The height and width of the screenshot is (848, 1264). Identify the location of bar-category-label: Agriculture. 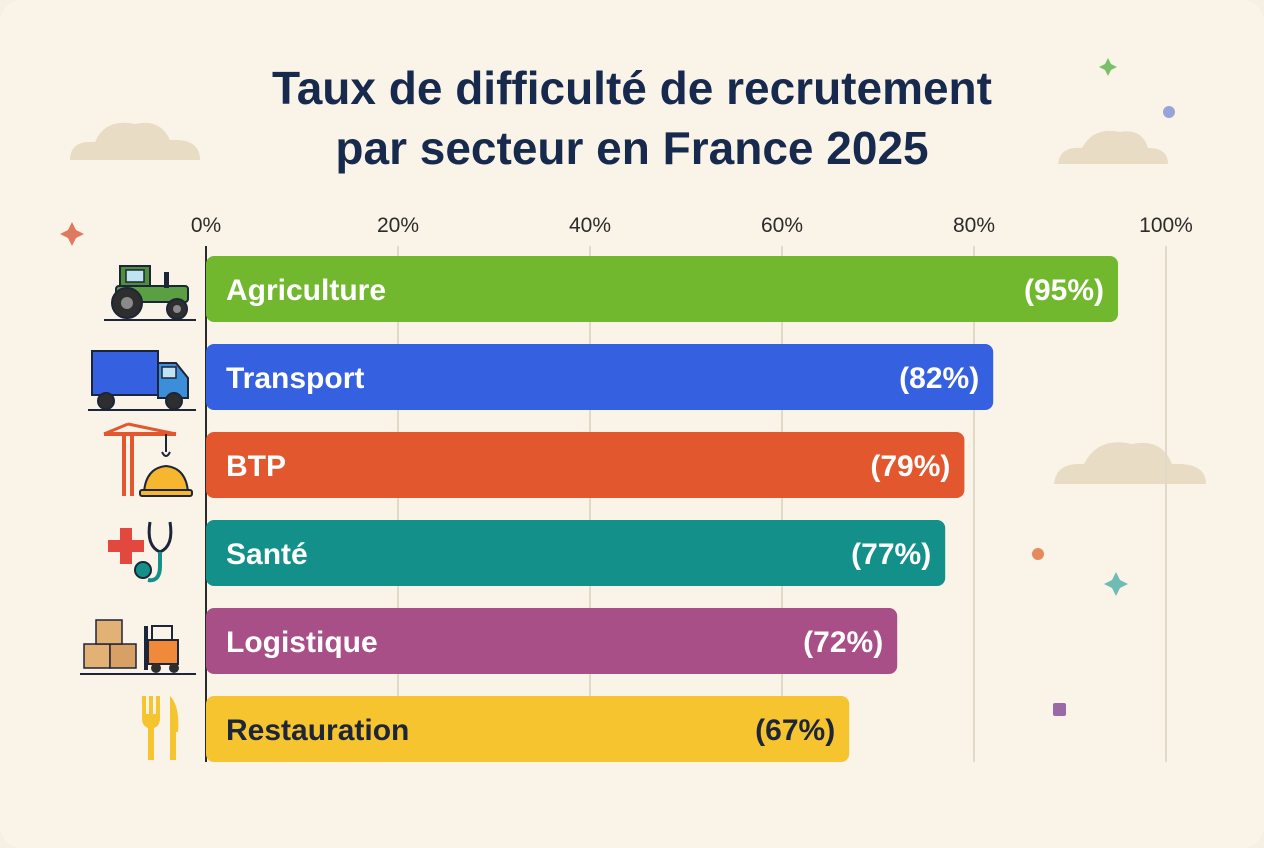
(306, 290).